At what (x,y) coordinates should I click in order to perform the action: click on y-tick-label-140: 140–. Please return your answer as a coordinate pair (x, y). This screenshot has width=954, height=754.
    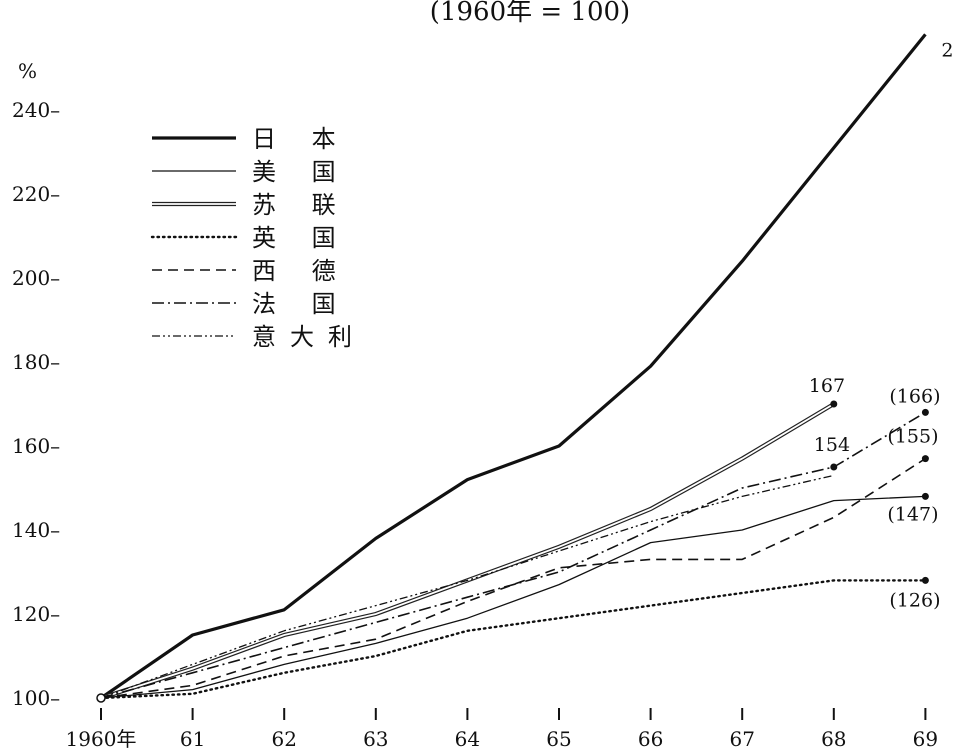
    Looking at the image, I should click on (36, 530).